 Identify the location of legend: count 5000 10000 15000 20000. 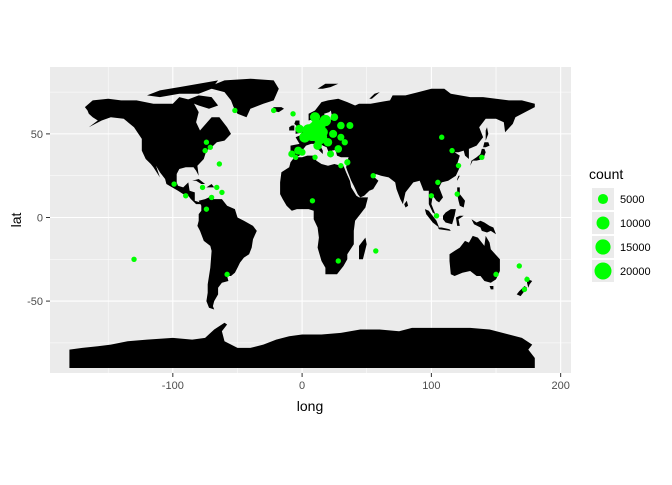
(620, 224).